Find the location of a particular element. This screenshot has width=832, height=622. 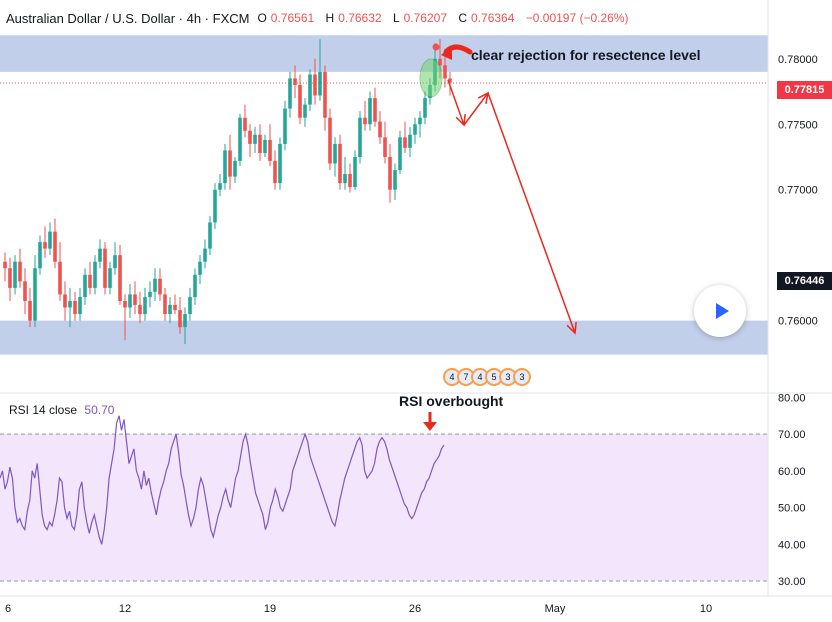

rejection-arrowhead-icon is located at coordinates (446, 53).